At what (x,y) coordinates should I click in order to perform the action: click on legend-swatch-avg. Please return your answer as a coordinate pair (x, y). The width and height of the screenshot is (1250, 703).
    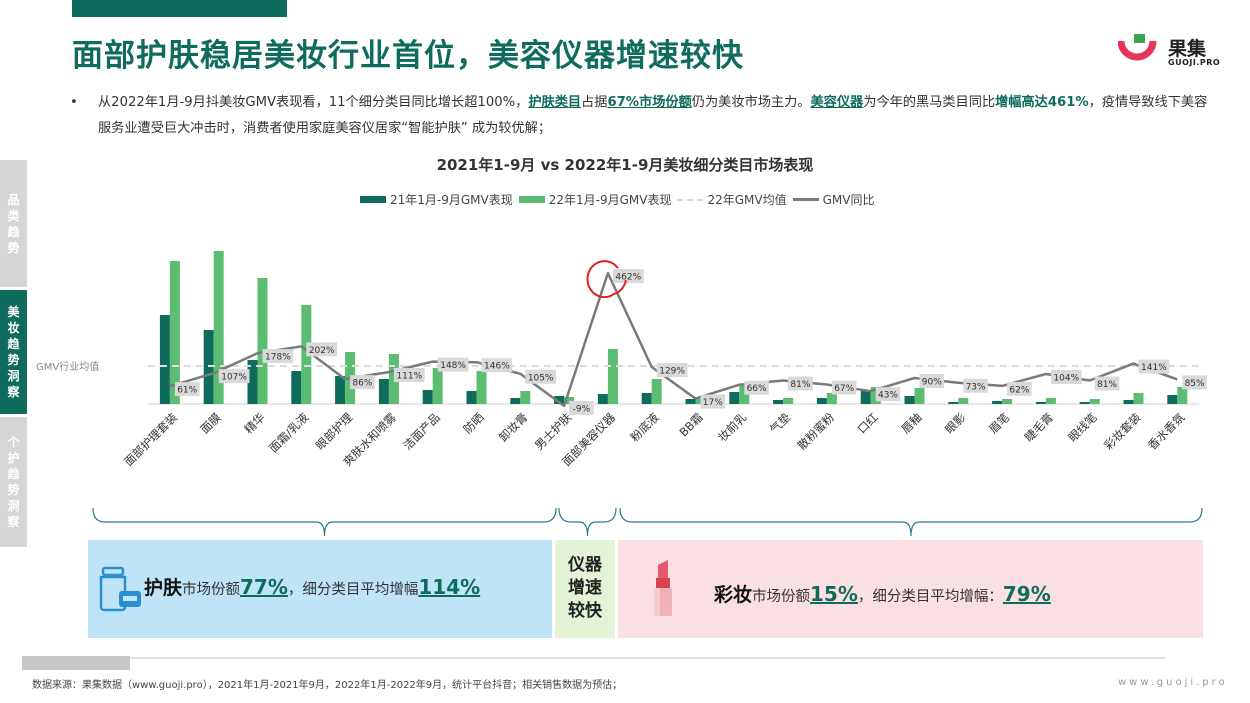
    Looking at the image, I should click on (690, 199).